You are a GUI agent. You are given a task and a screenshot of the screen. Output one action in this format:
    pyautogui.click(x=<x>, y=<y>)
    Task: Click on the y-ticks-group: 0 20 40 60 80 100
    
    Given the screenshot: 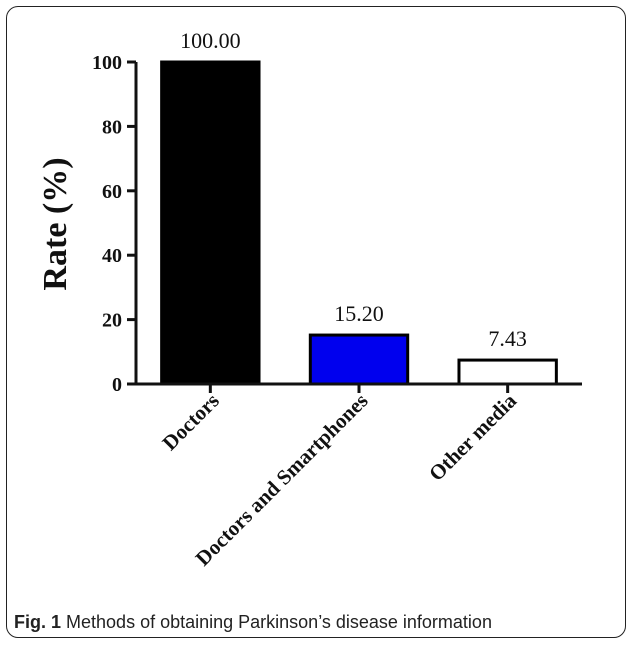 What is the action you would take?
    pyautogui.click(x=114, y=224)
    